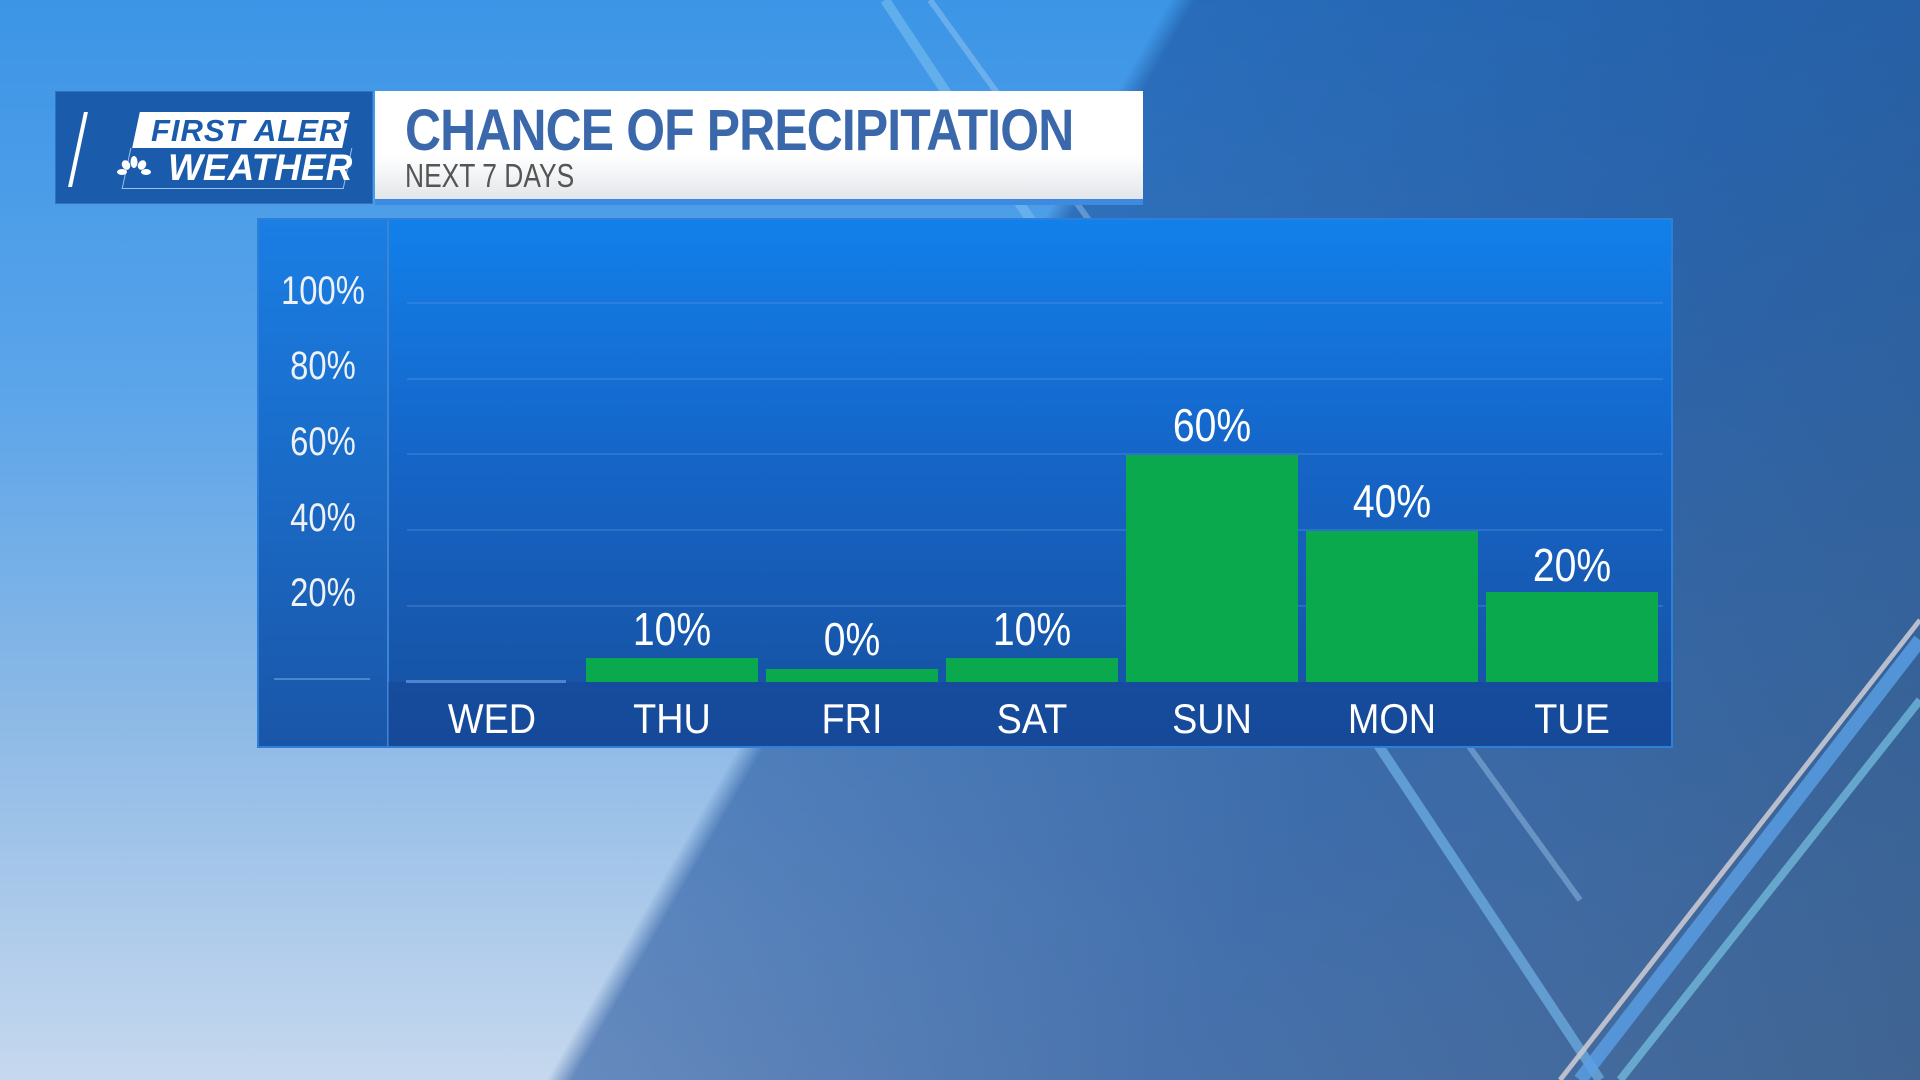  I want to click on day-label: THU, so click(672, 718).